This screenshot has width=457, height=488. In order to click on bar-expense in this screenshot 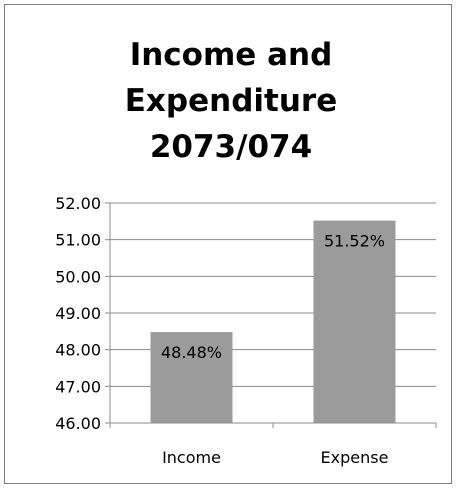, I will do `click(354, 321)`.